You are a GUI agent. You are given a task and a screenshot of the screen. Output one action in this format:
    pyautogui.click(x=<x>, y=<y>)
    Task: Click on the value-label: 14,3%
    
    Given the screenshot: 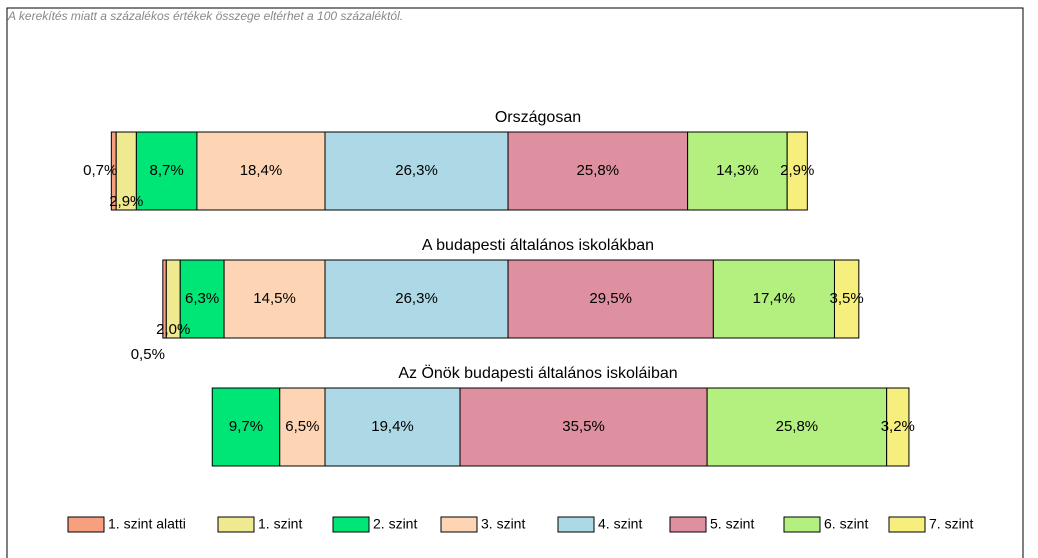 What is the action you would take?
    pyautogui.click(x=737, y=170)
    